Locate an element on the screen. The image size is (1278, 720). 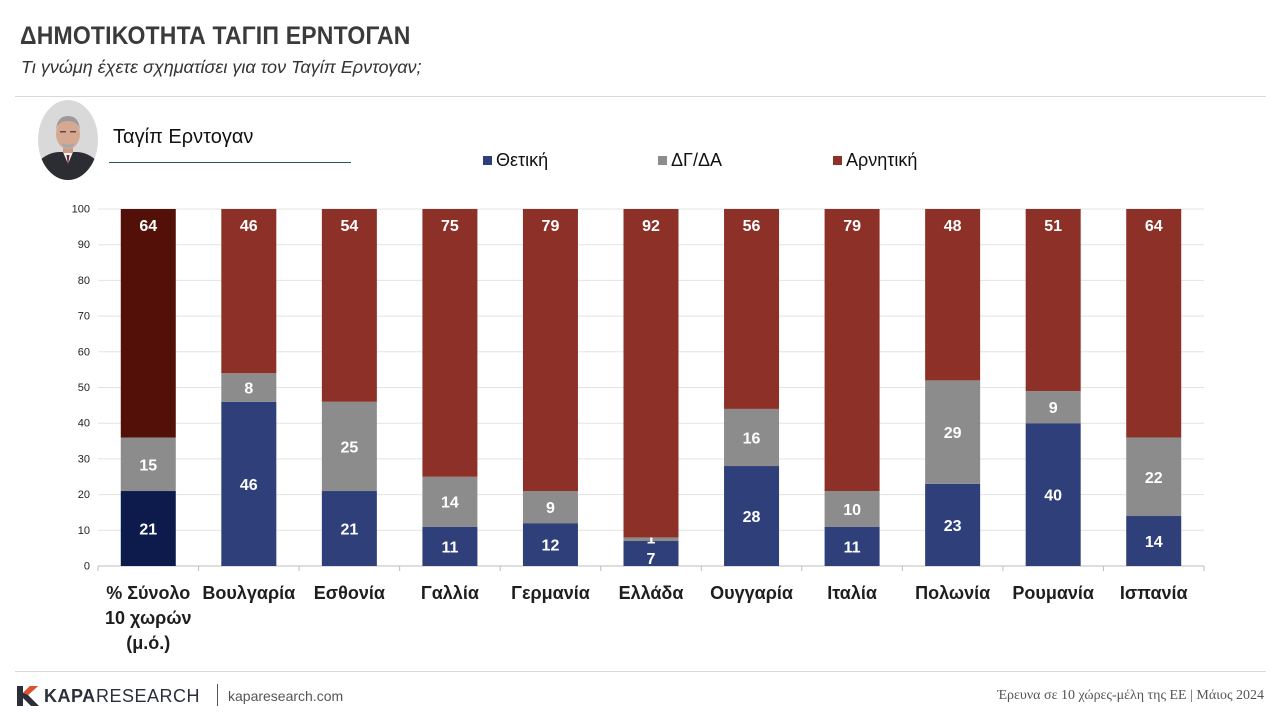
data-label: 16 is located at coordinates (752, 438).